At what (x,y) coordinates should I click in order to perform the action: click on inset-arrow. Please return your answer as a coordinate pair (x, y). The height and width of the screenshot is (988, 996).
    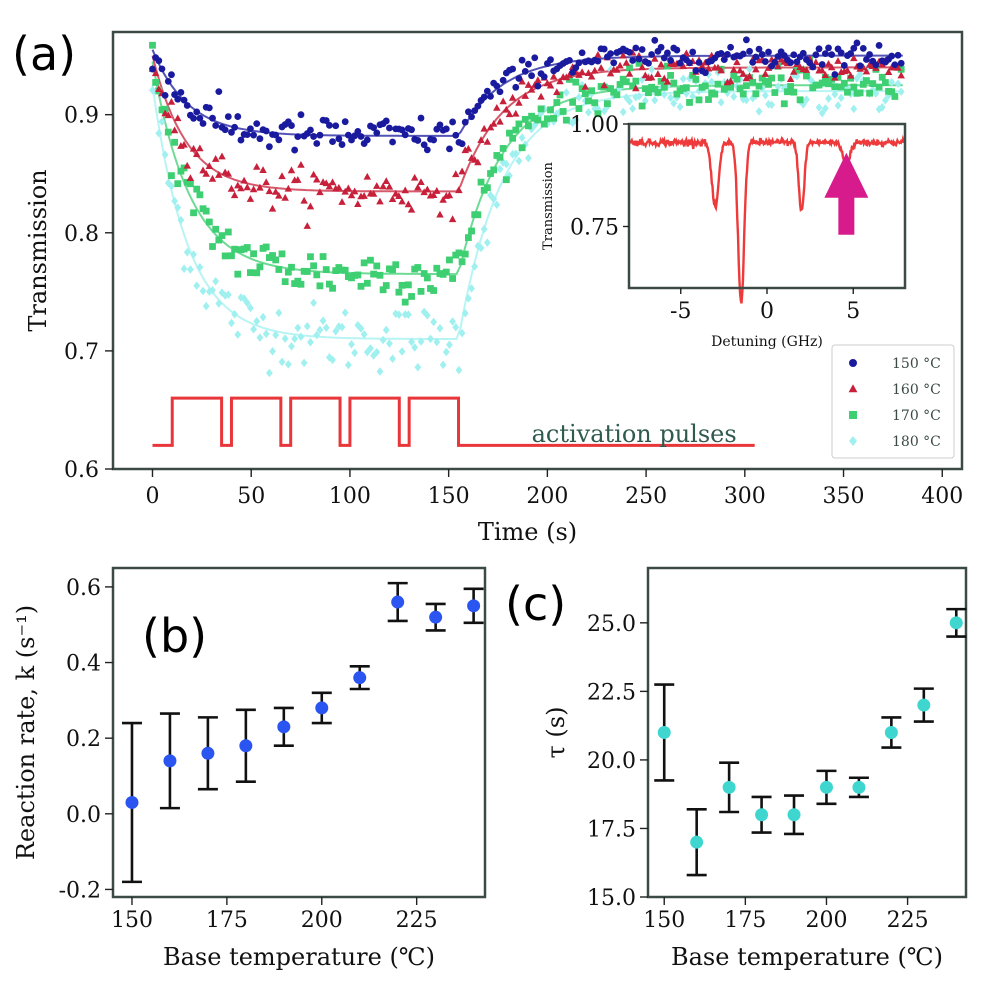
    Looking at the image, I should click on (846, 193).